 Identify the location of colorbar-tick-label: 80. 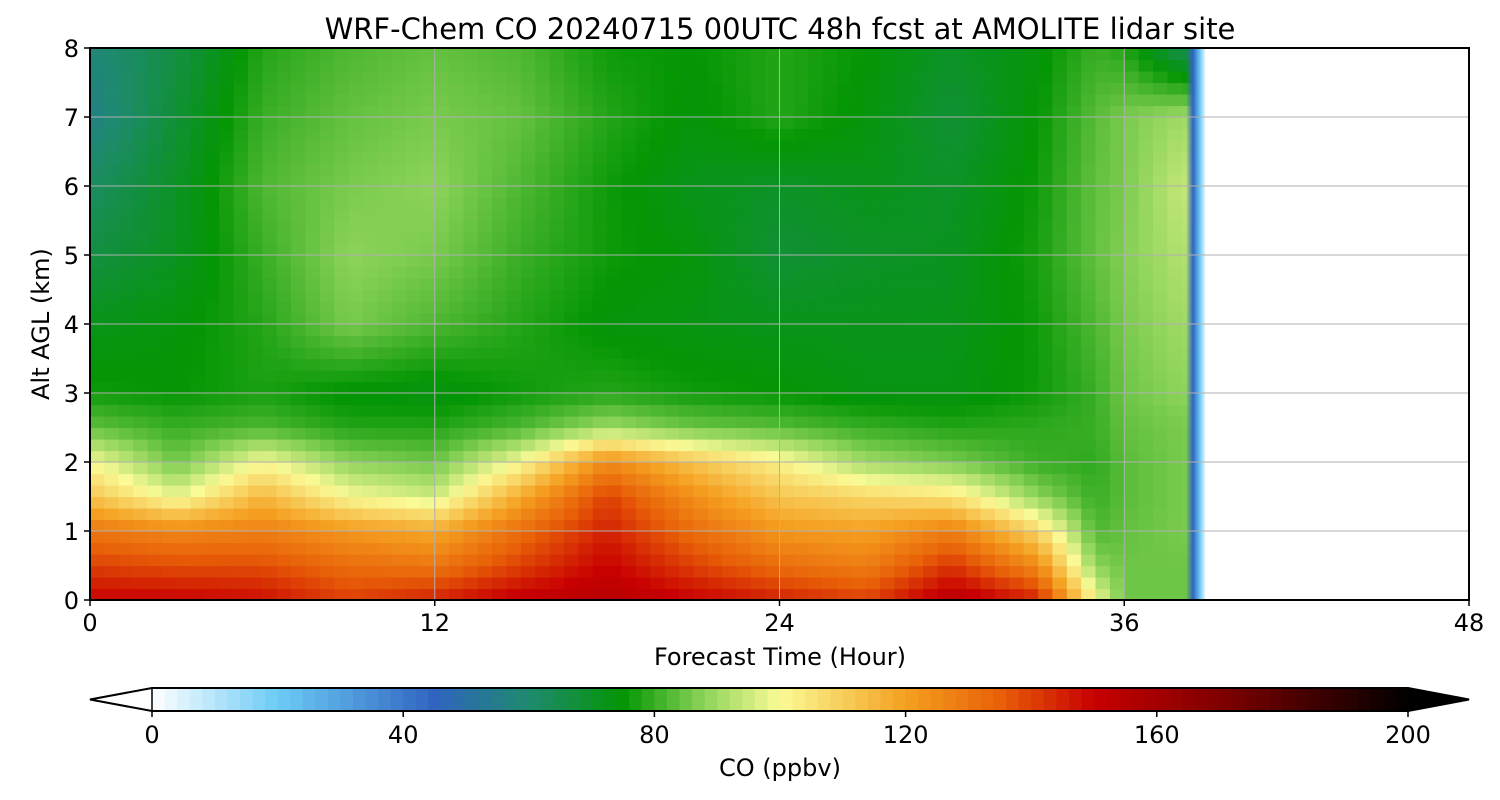
(654, 735).